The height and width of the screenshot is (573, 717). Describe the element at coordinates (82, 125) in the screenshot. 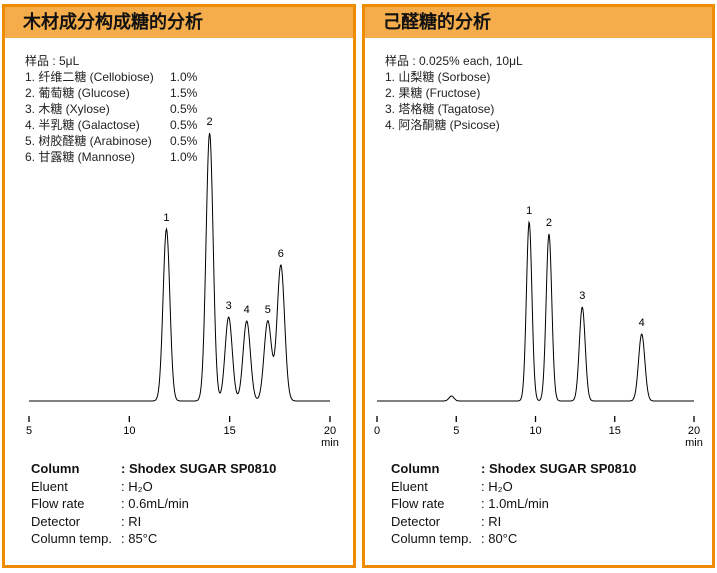

I see `component-name: 4. 半乳糖 (Galactose)` at that location.